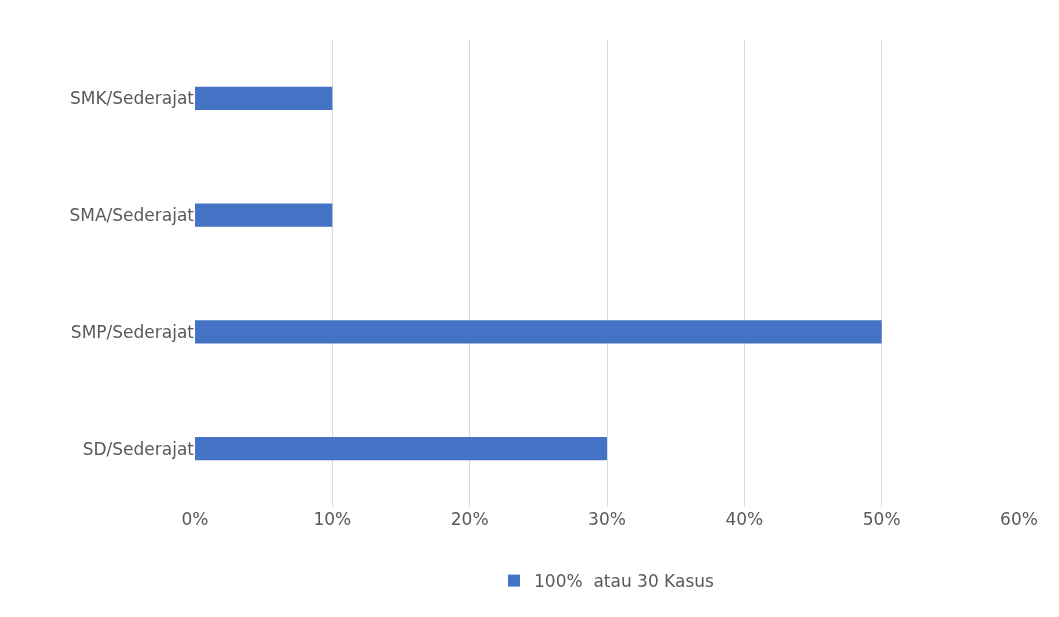 The width and height of the screenshot is (1059, 617). What do you see at coordinates (132, 98) in the screenshot?
I see `y-tick-label: SMK/Sederajat` at bounding box center [132, 98].